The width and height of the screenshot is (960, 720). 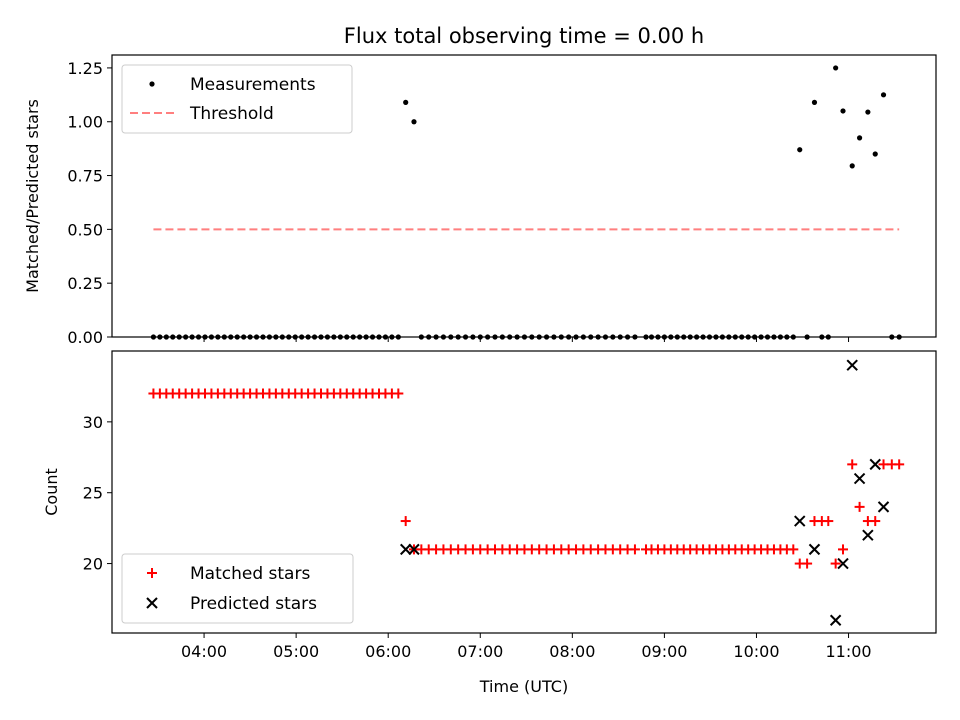 What do you see at coordinates (388, 651) in the screenshot?
I see `bottom-xtick-label: 06:00` at bounding box center [388, 651].